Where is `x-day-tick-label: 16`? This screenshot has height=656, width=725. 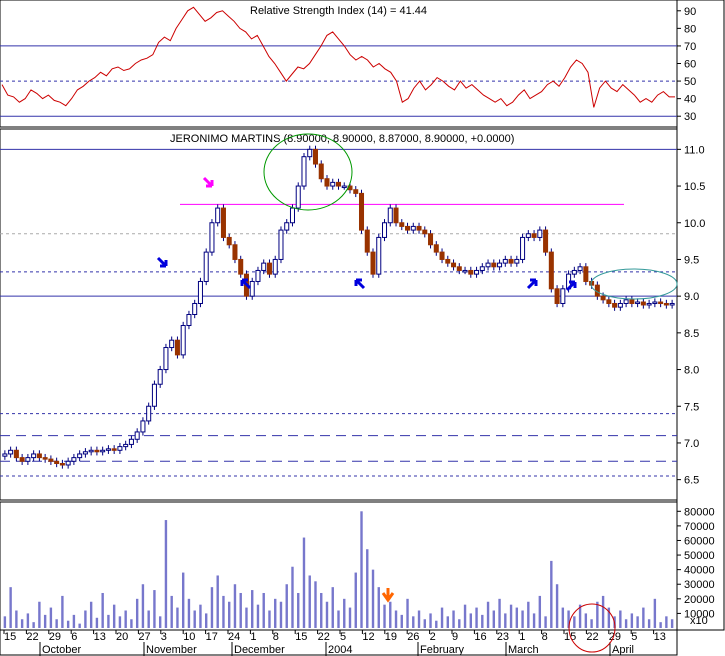
x-day-tick-label: 16 is located at coordinates (480, 637).